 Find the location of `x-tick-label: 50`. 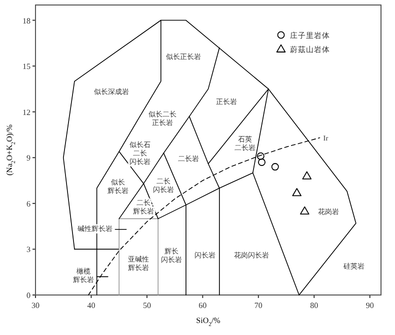

x-tick-label: 50 is located at coordinates (146, 305).